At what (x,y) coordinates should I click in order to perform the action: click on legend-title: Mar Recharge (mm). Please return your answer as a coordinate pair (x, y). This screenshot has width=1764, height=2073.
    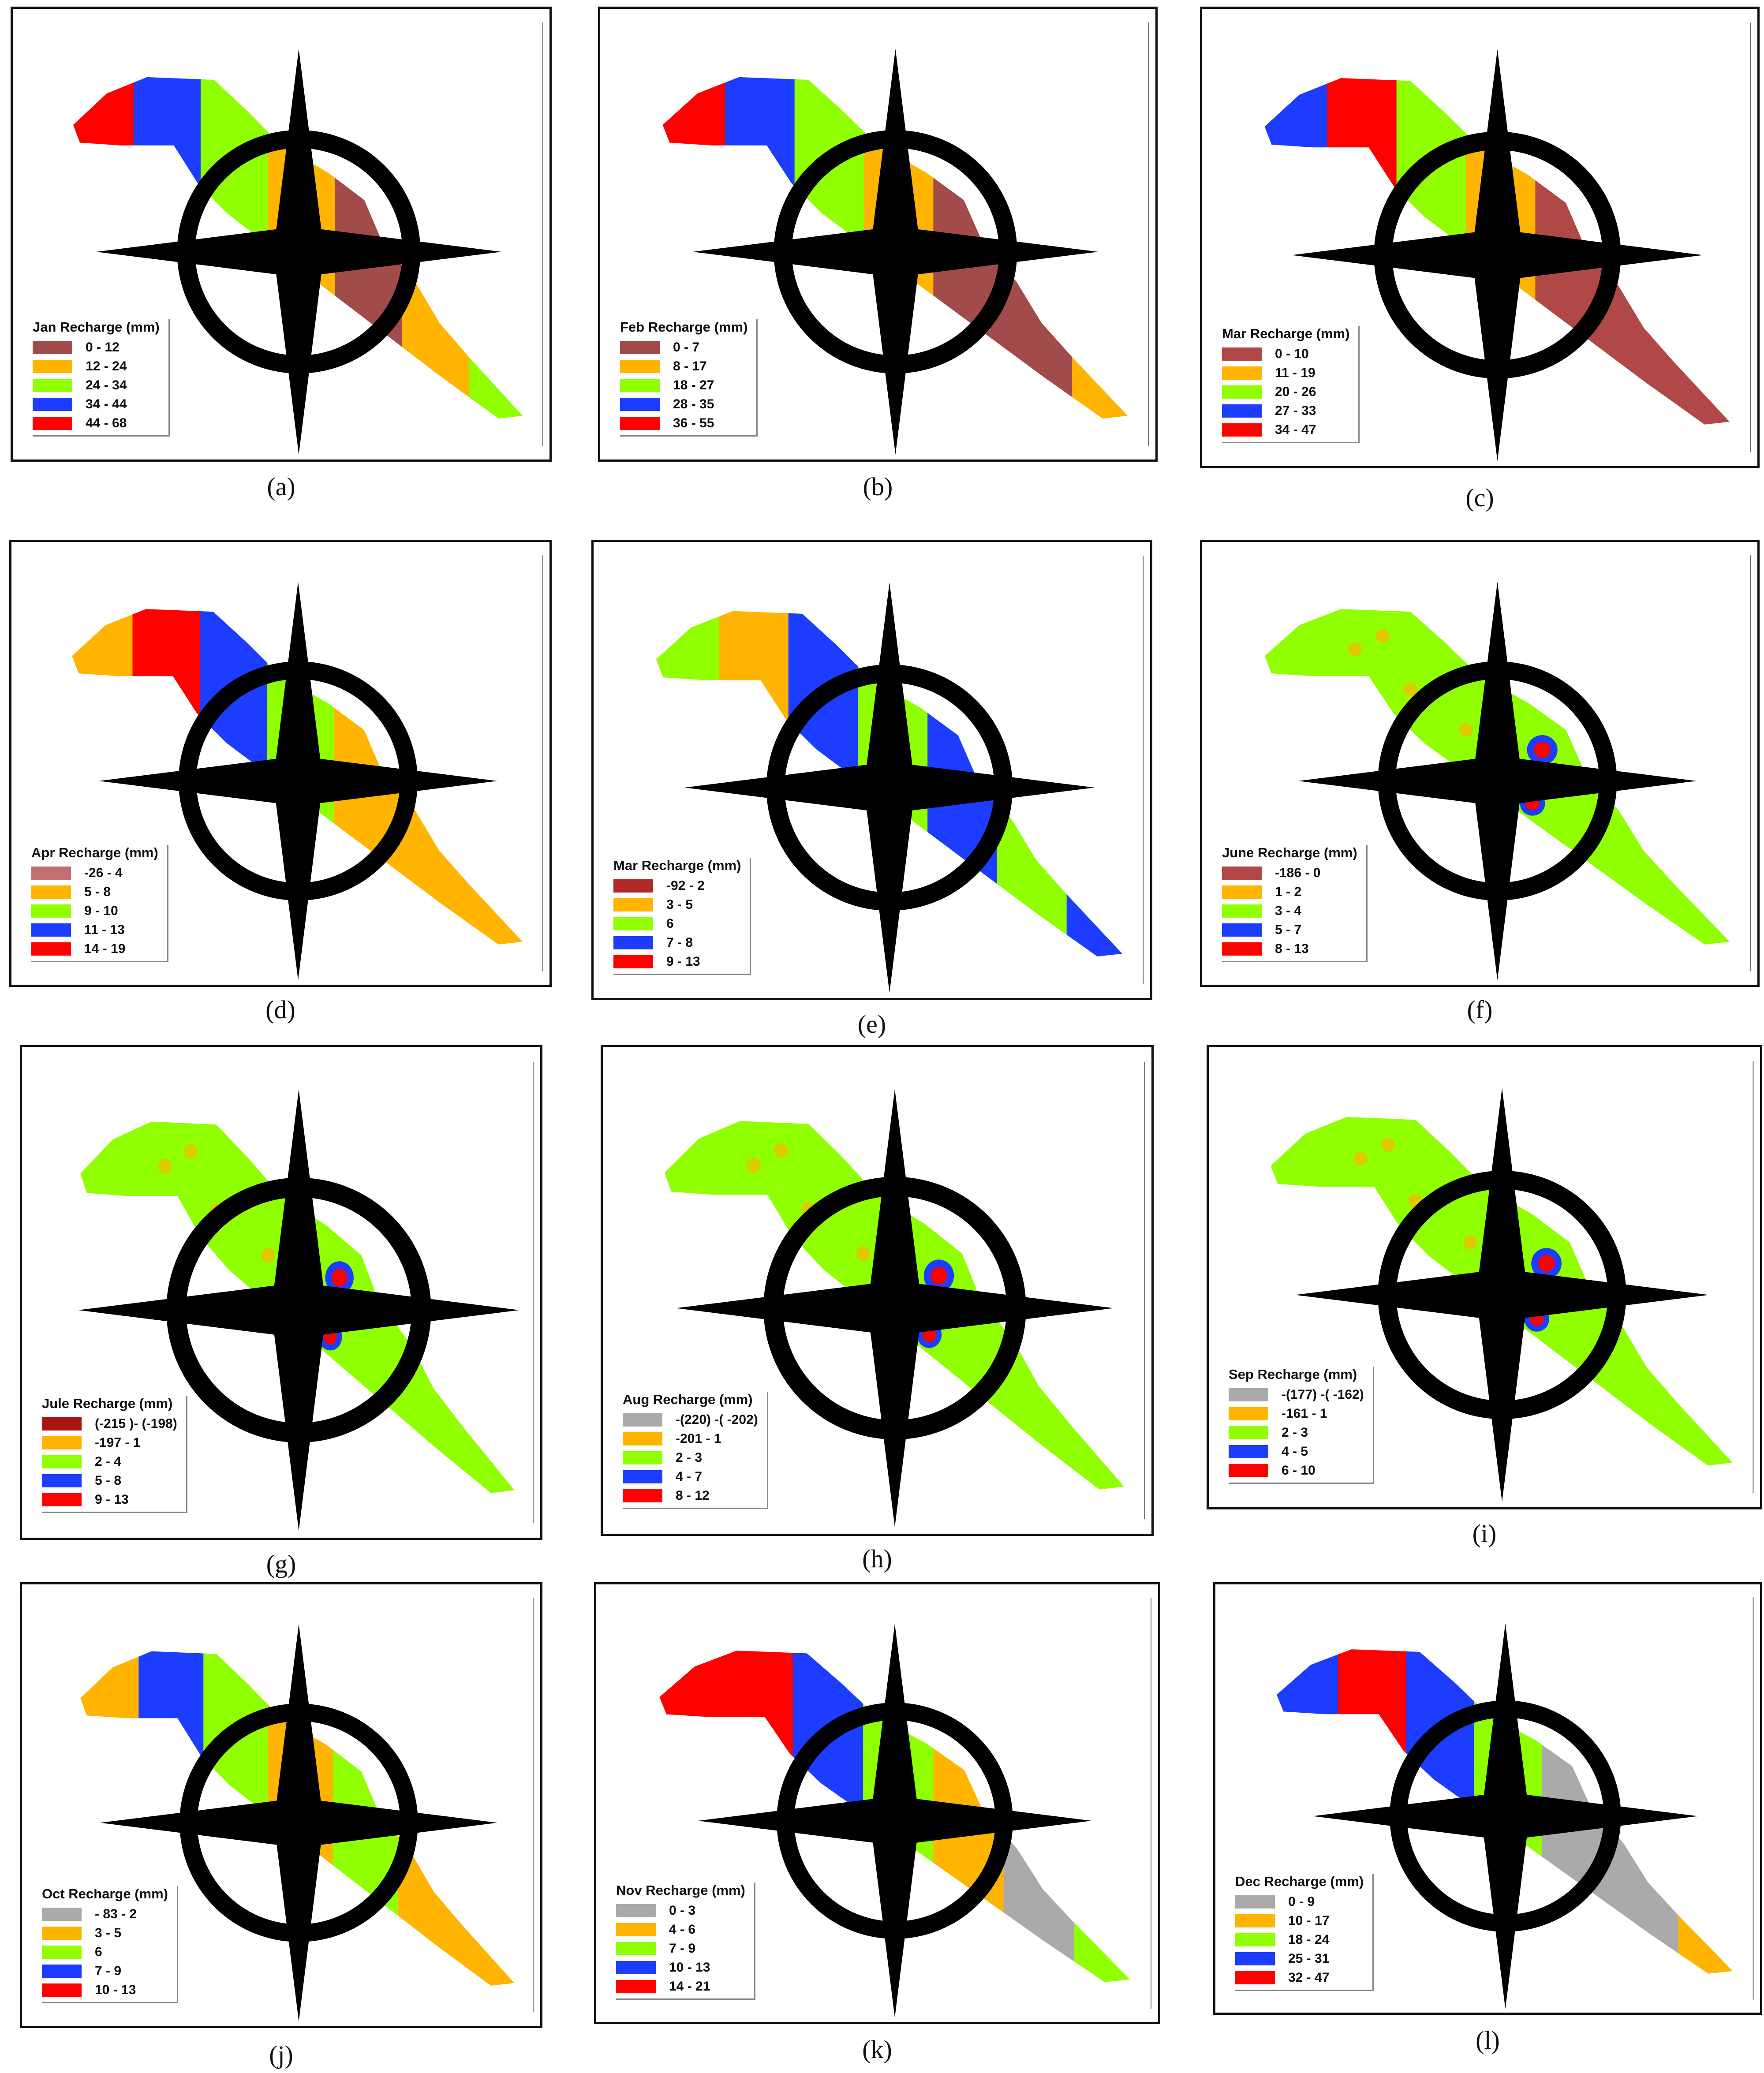
    Looking at the image, I should click on (1286, 333).